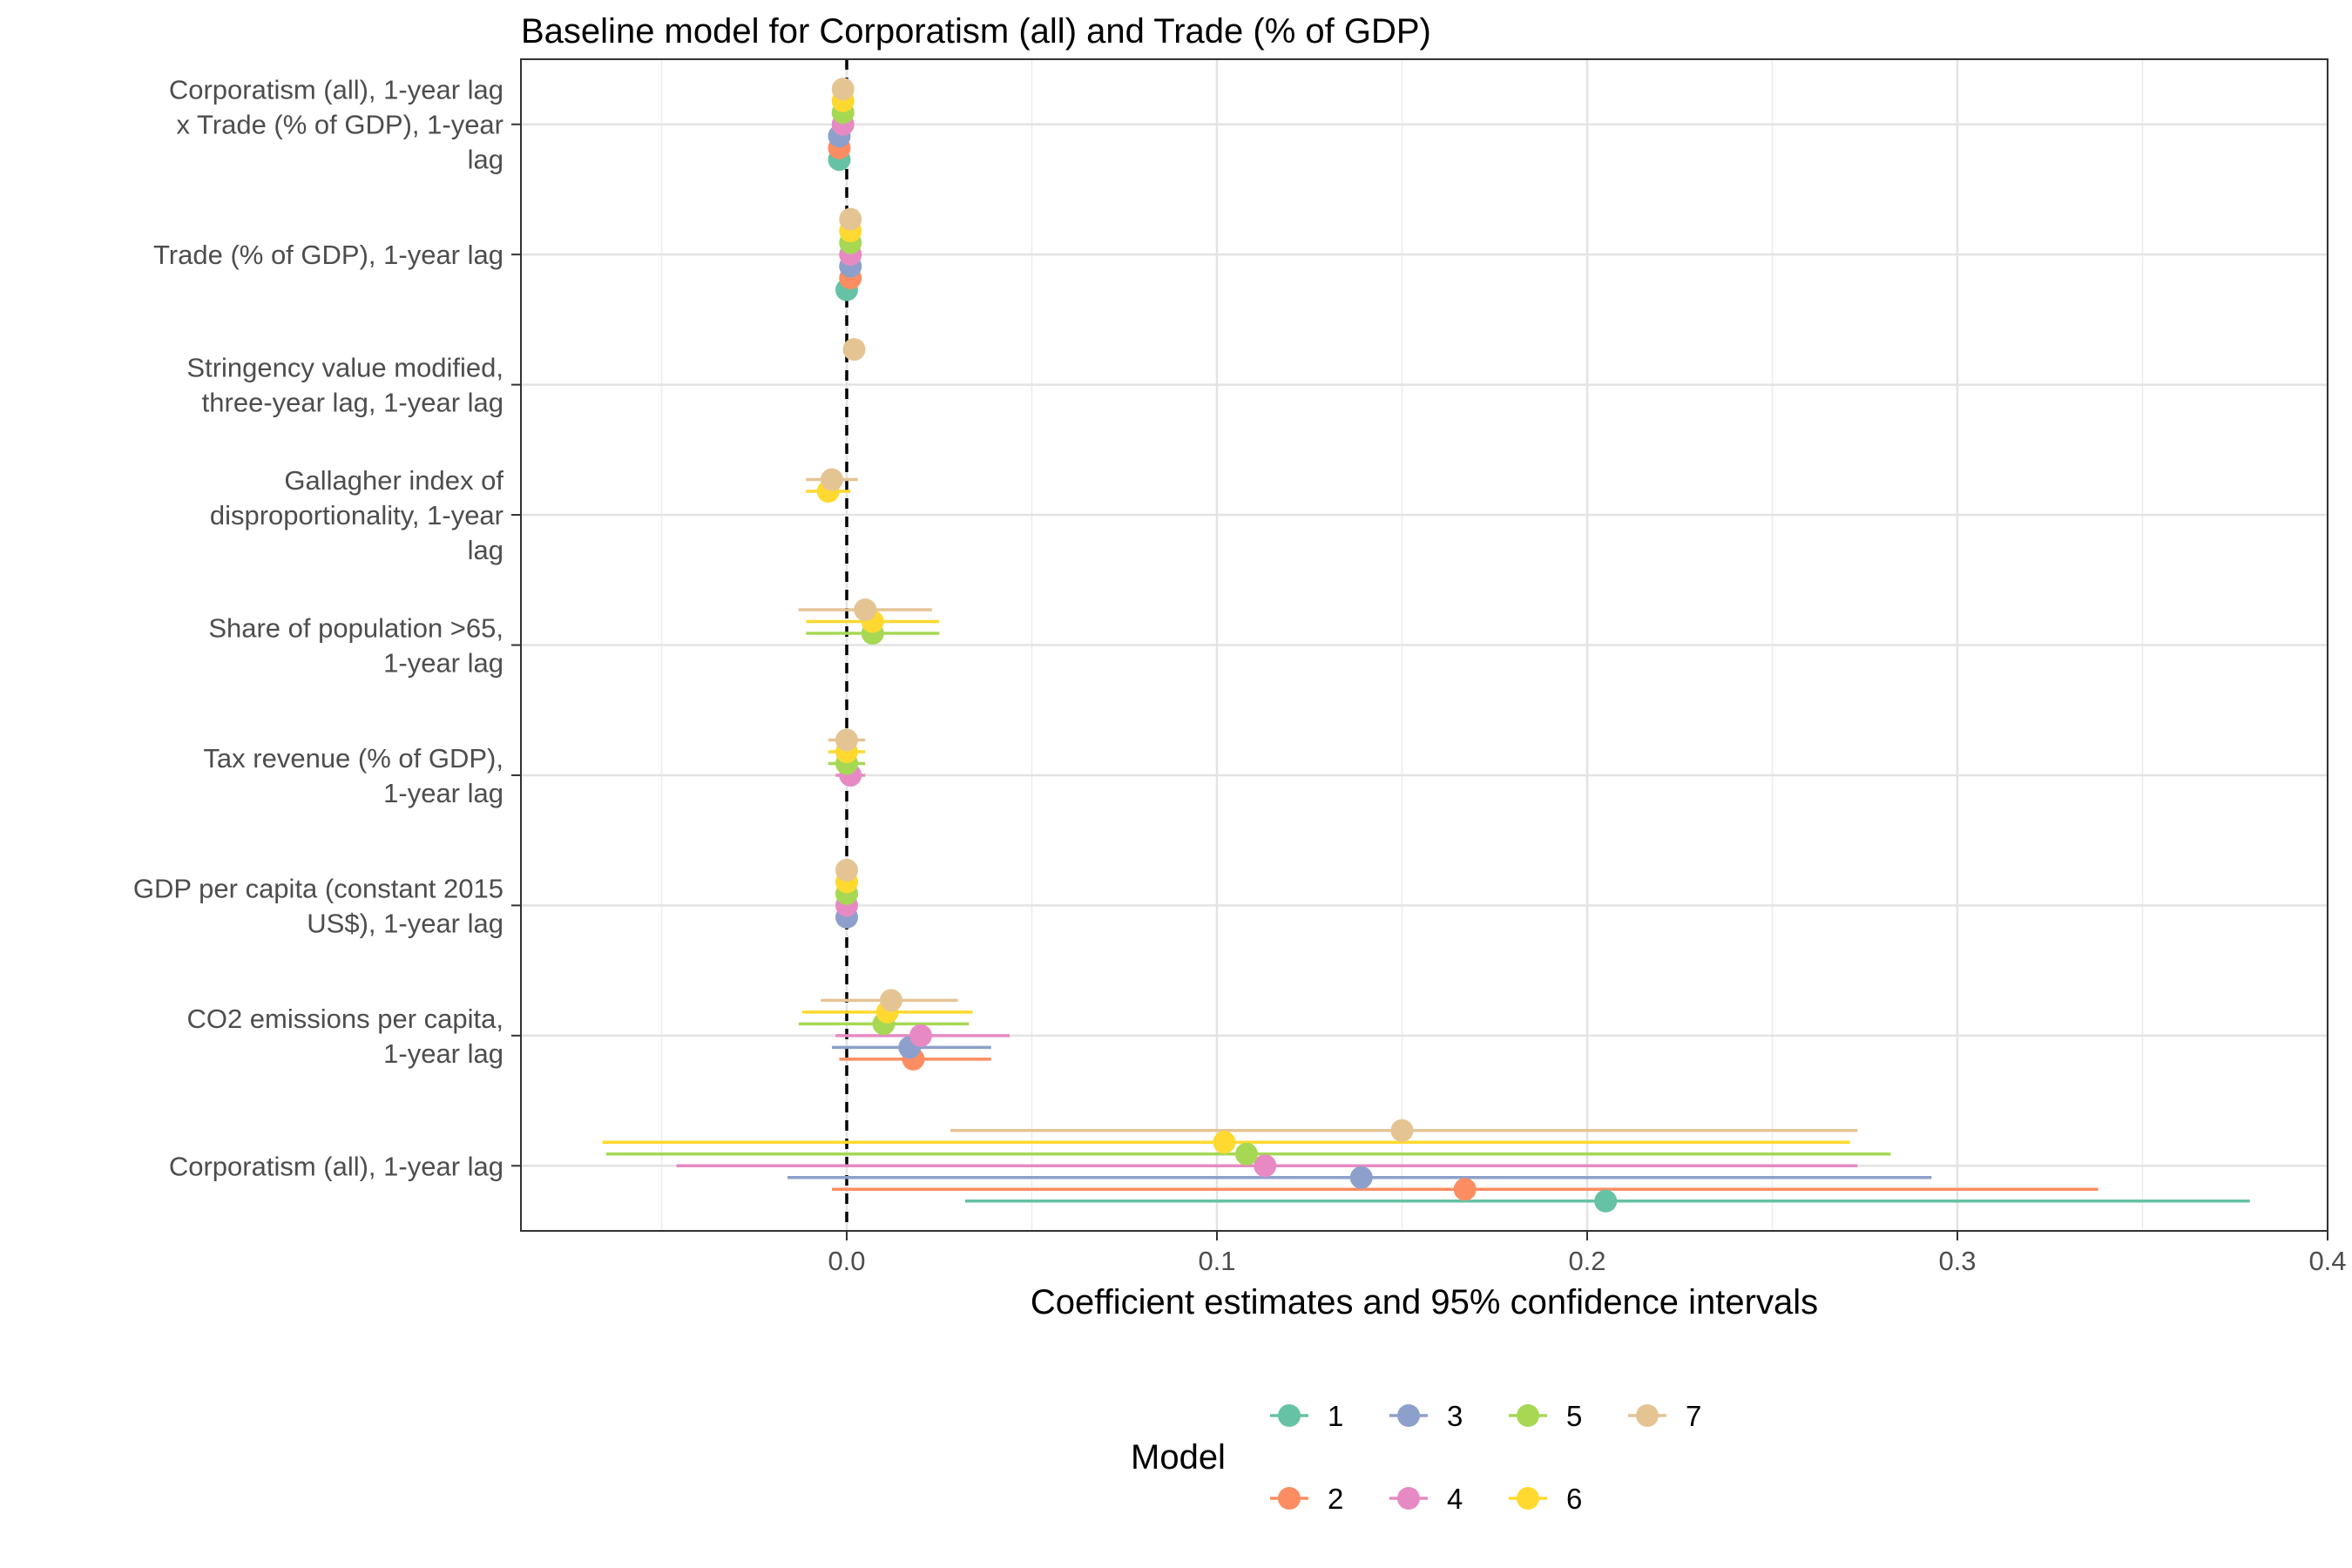  Describe the element at coordinates (353, 758) in the screenshot. I see `y-tick-label-line: Tax revenue (% of GDP),` at that location.